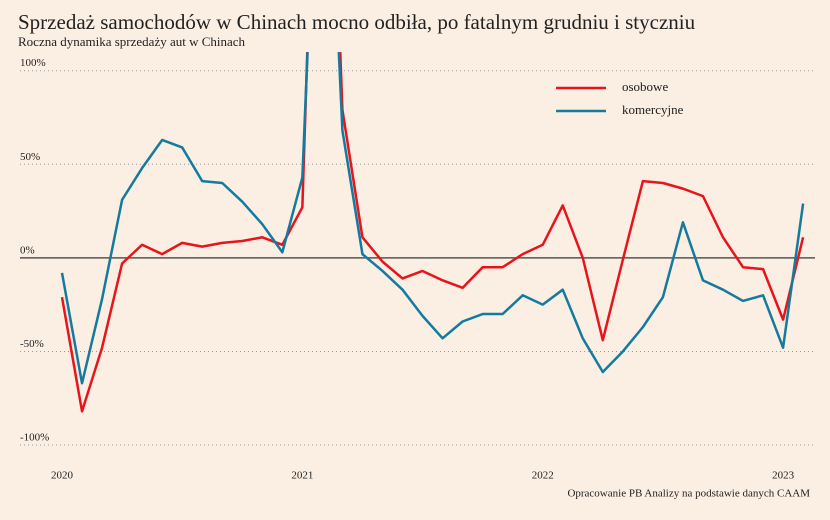 The height and width of the screenshot is (520, 830). I want to click on y-tick-label: 0%, so click(27, 250).